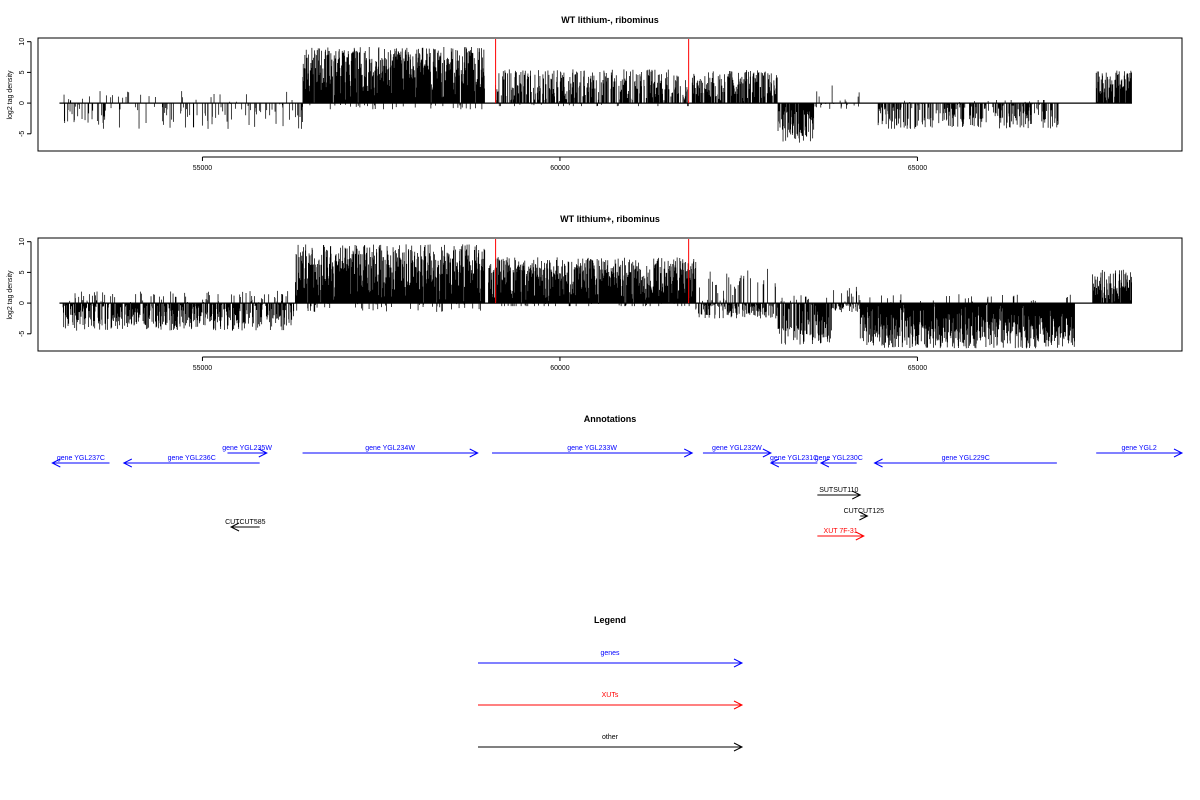 Image resolution: width=1200 pixels, height=800 pixels. I want to click on annotation-feature: CUTCUT125, so click(864, 514).